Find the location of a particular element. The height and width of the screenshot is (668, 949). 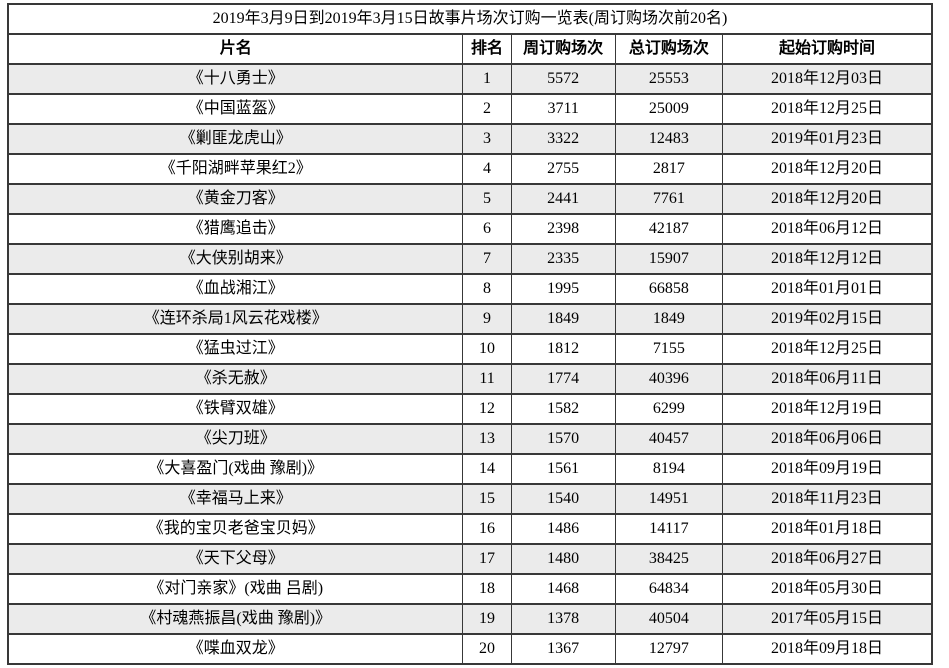

weekly-bookings-cell: 2441 is located at coordinates (563, 199).